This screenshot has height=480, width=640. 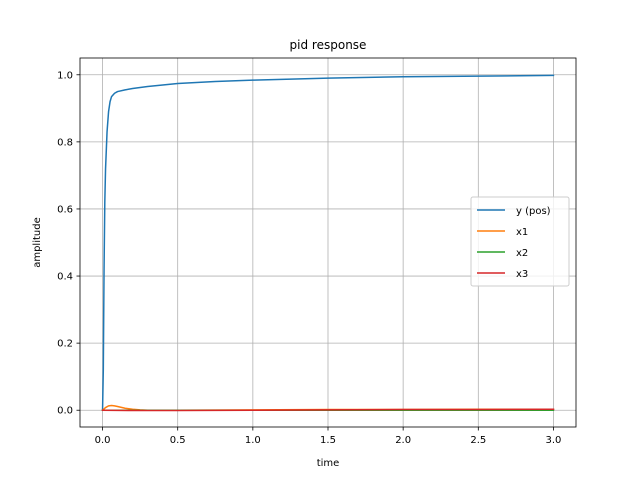 What do you see at coordinates (328, 45) in the screenshot?
I see `chart-title: pid response` at bounding box center [328, 45].